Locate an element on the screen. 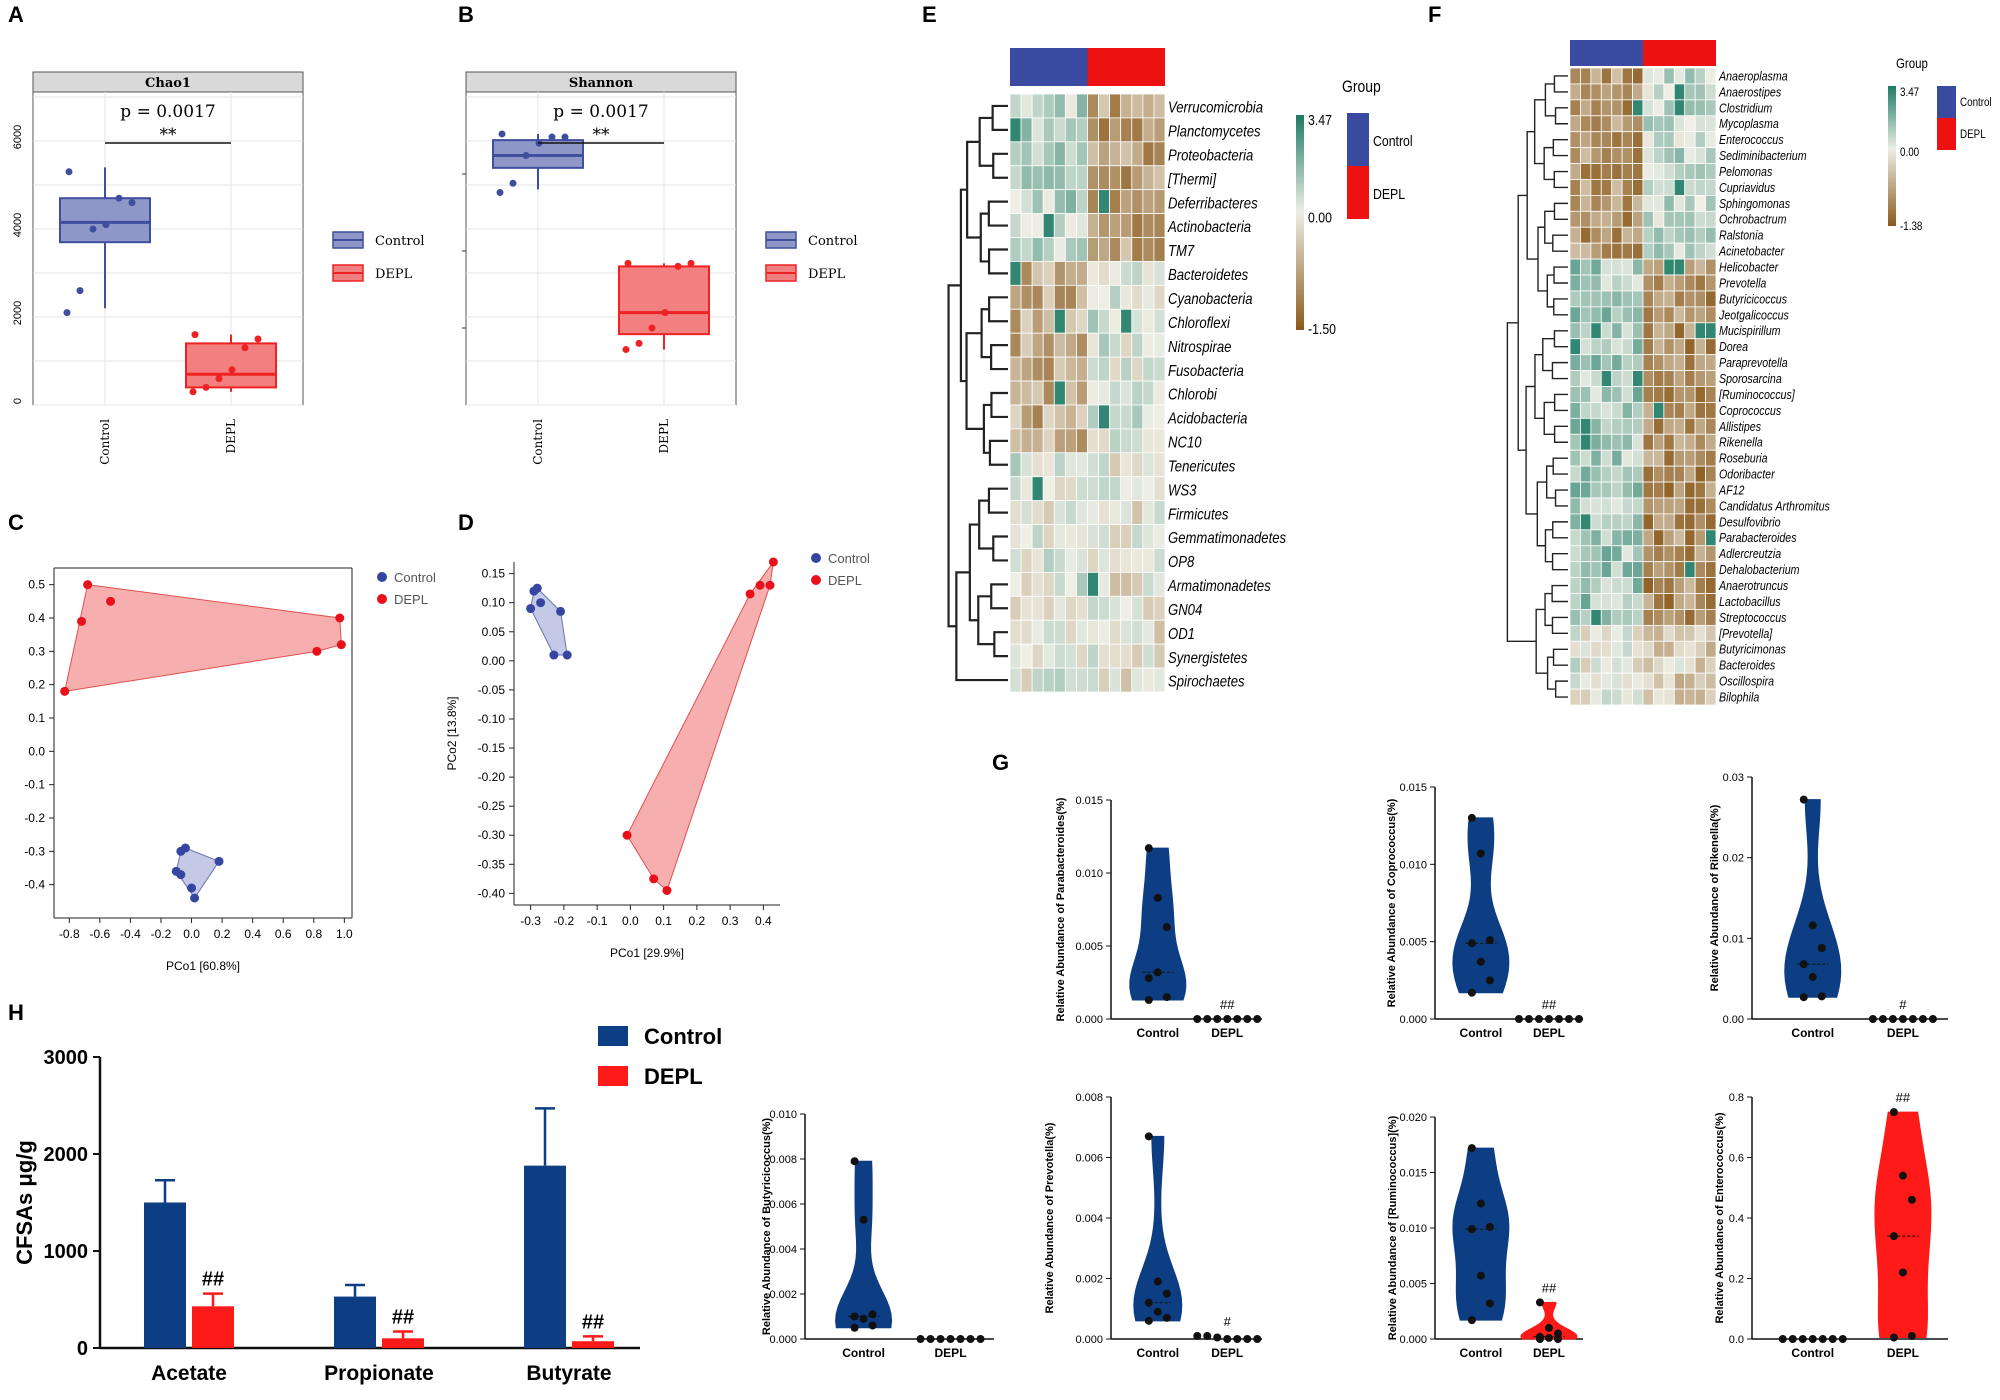 Image resolution: width=2000 pixels, height=1400 pixels. y-axis-label: Relative Abundance of Parabacteroides(%) is located at coordinates (1061, 909).